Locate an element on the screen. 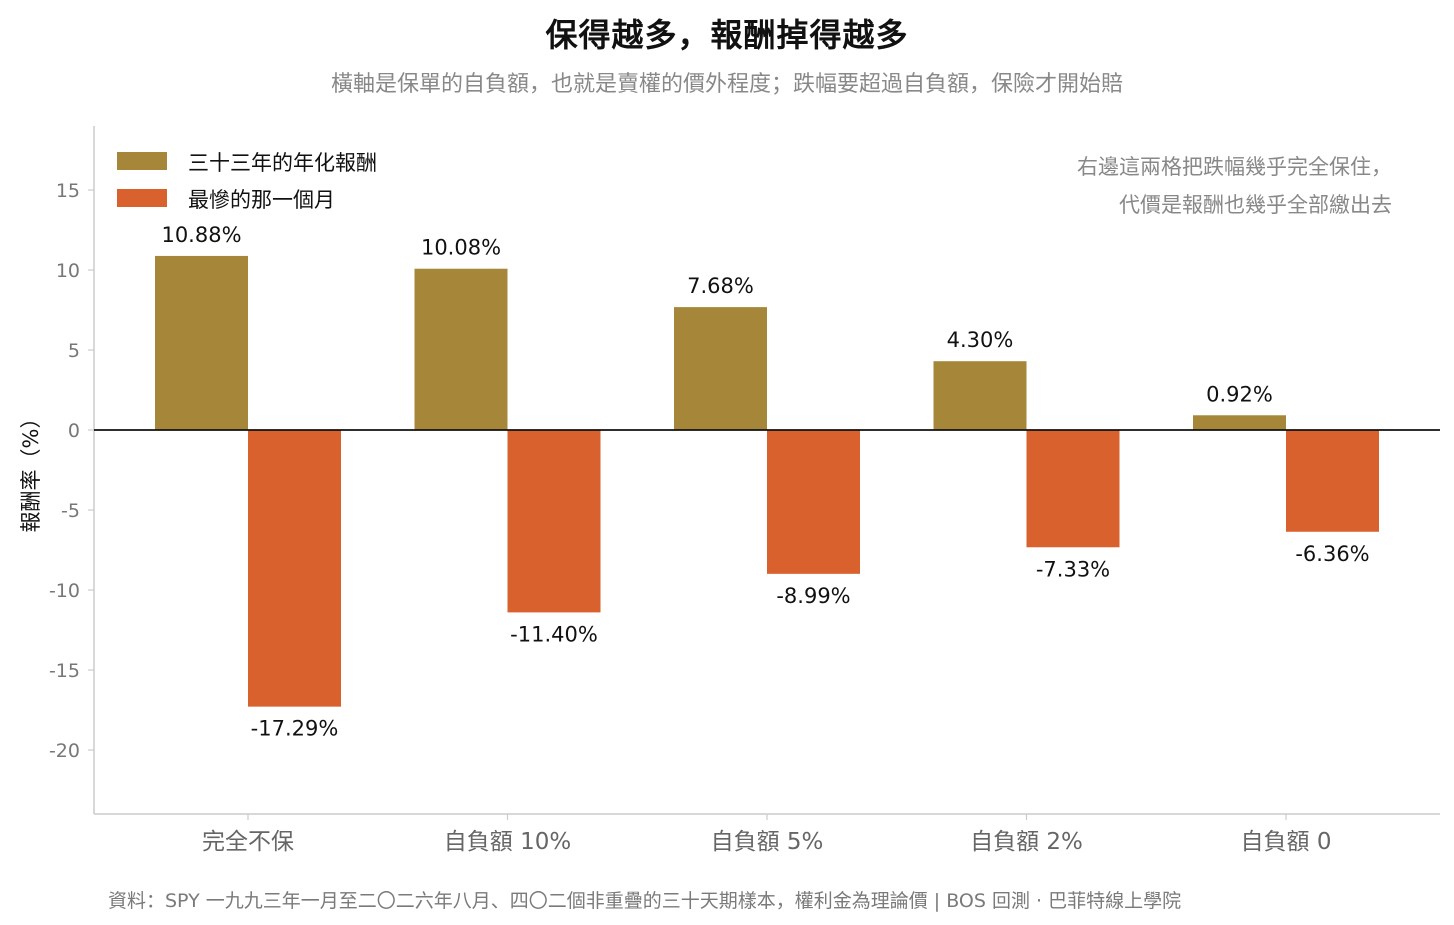 The height and width of the screenshot is (925, 1454). data-label: -17.29% is located at coordinates (295, 729).